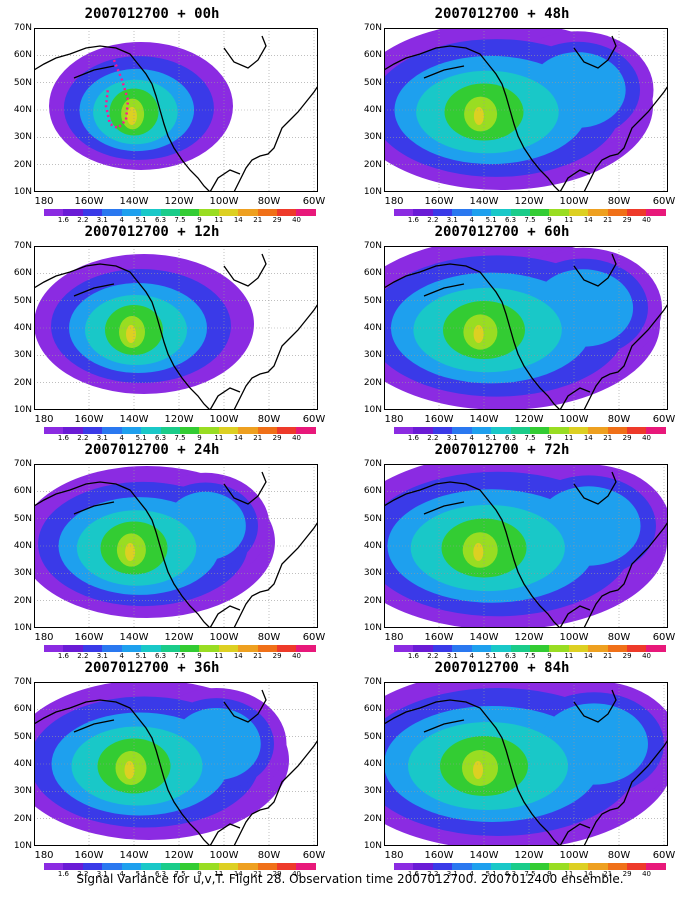  I want to click on colorbar-label: 9, so click(549, 438).